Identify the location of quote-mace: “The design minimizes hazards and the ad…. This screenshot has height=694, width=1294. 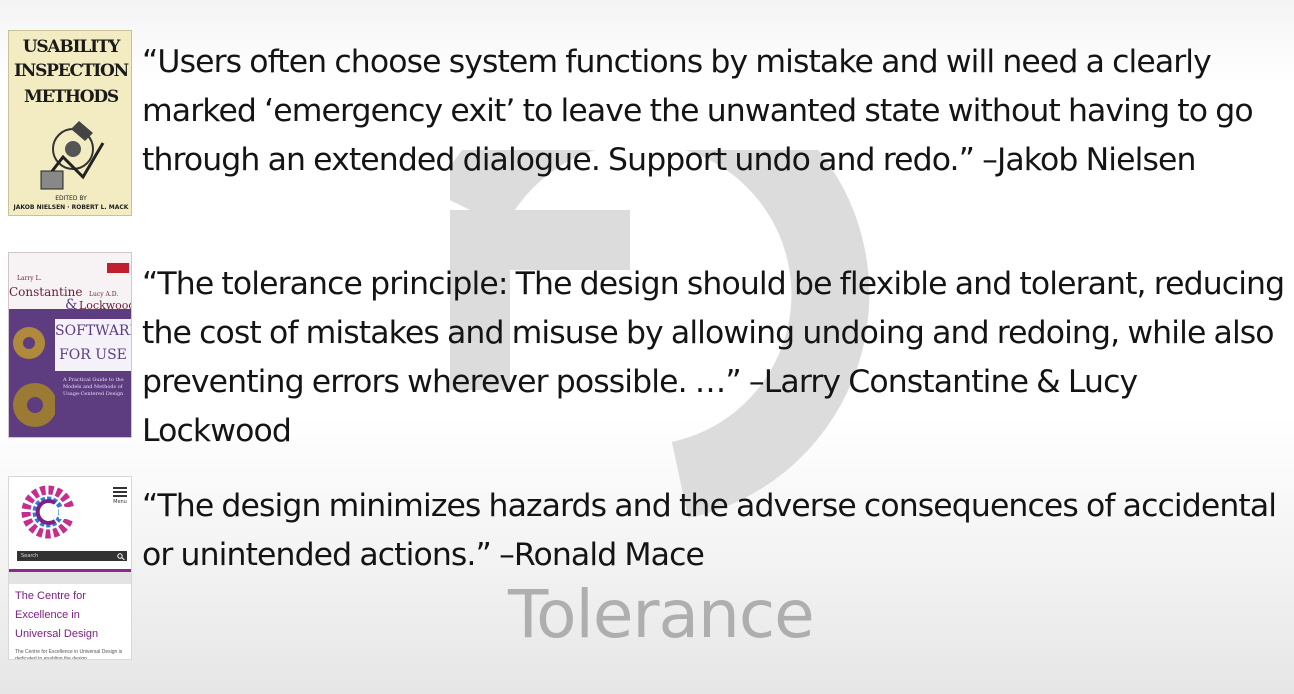
(709, 530).